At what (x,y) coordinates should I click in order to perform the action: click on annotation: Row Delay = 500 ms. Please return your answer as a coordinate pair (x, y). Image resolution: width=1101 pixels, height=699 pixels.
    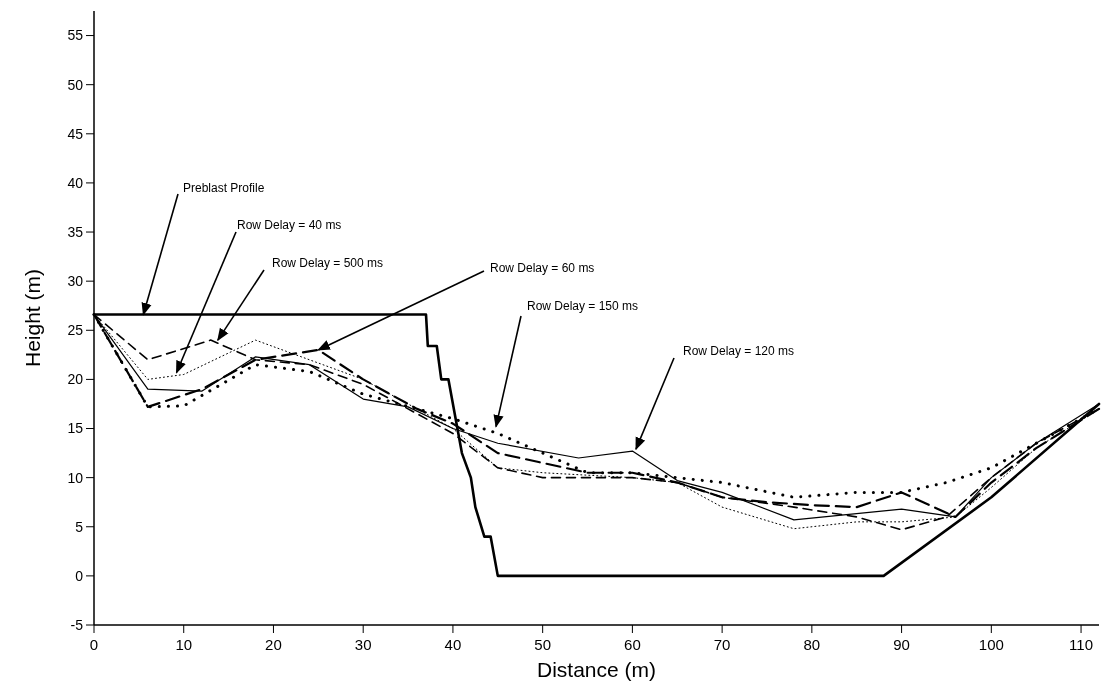
    Looking at the image, I should click on (328, 263).